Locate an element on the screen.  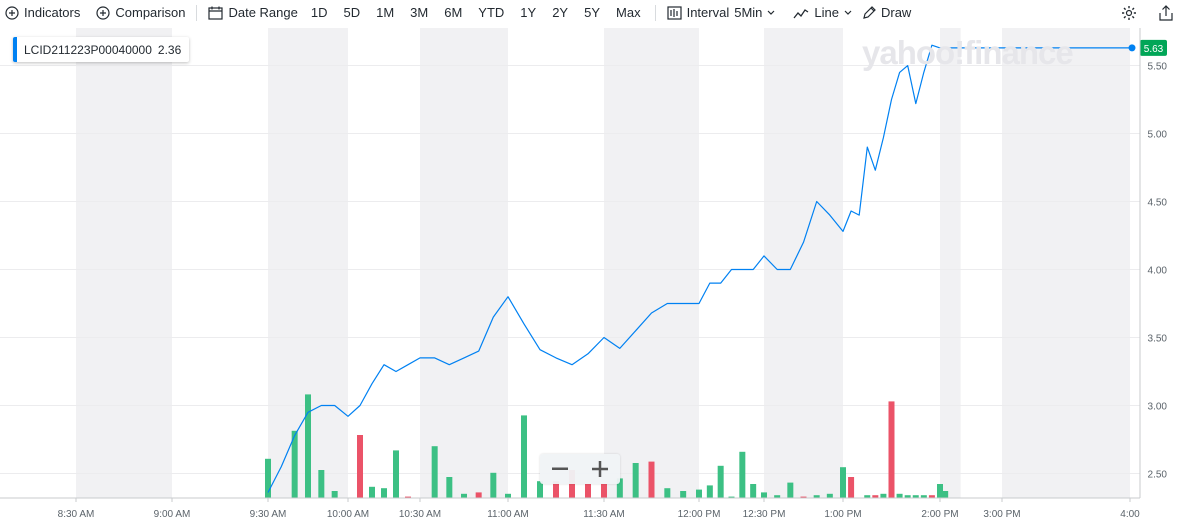
range-button-3m: 3M is located at coordinates (419, 12).